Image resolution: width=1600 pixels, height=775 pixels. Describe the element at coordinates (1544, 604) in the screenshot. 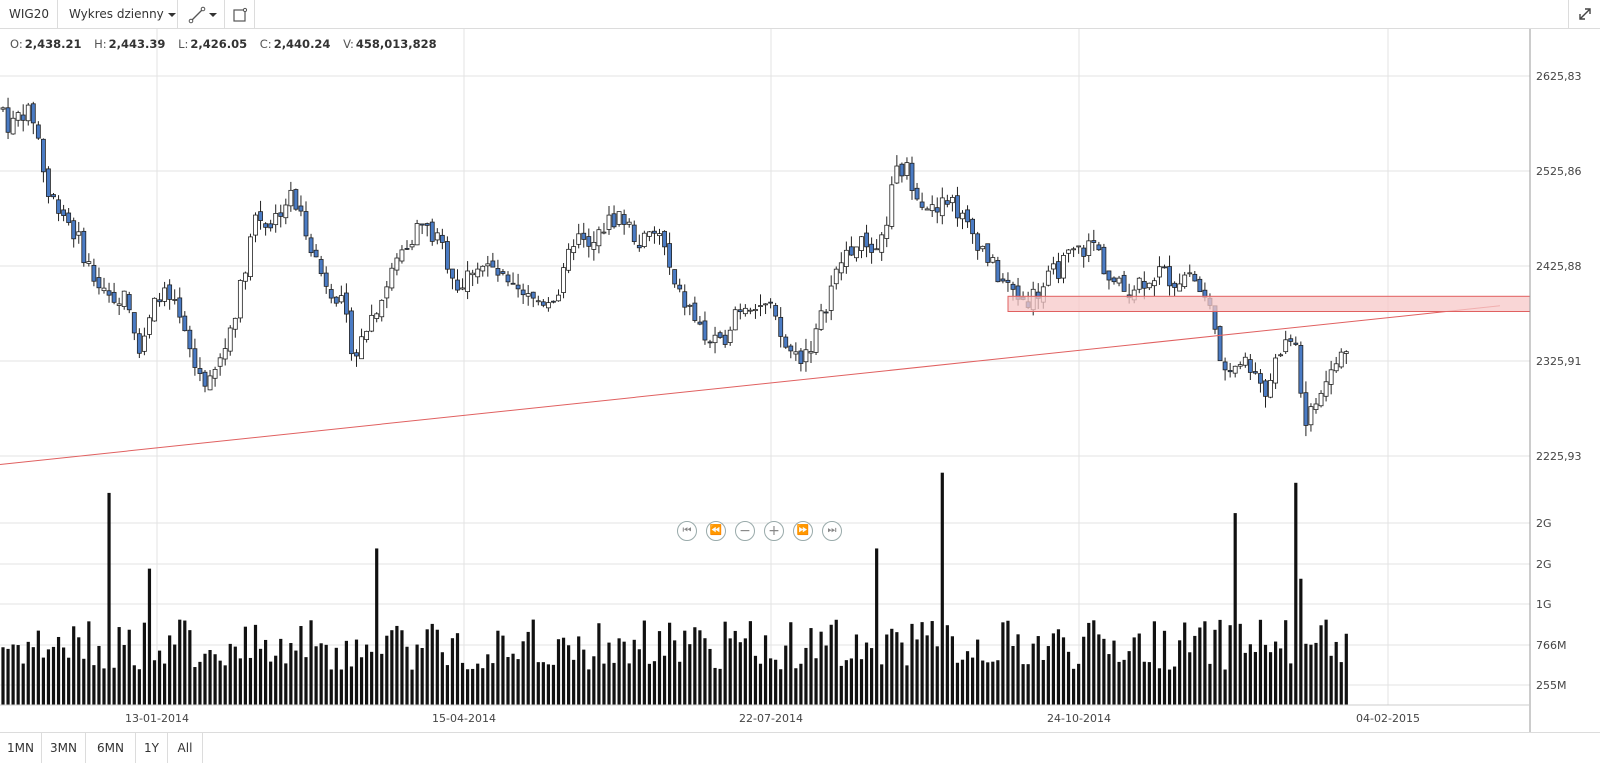

I see `volume-tick-label: 1G` at that location.